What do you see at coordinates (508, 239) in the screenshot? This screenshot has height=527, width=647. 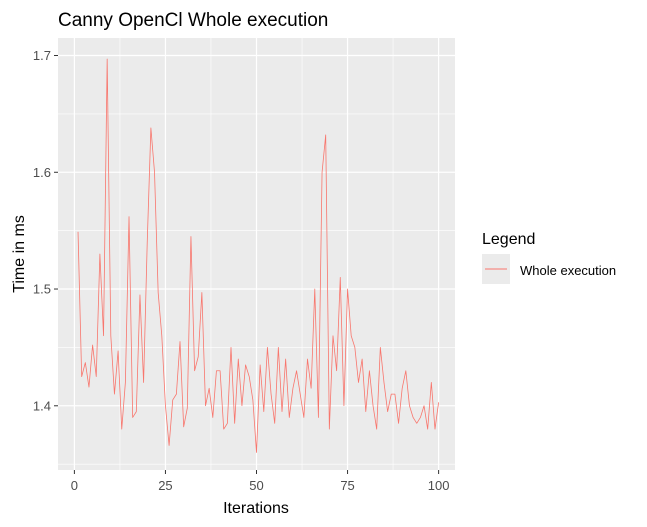 I see `legend-title: Legend` at bounding box center [508, 239].